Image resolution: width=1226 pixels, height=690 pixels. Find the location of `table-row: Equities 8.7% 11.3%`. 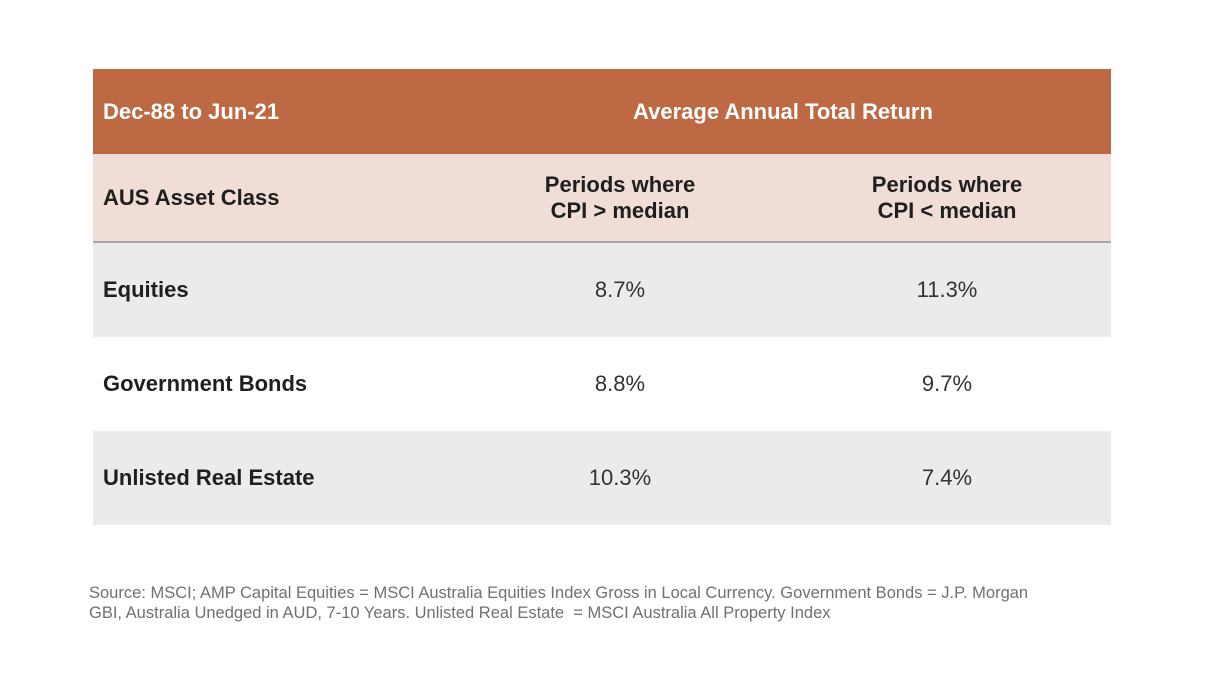

table-row: Equities 8.7% 11.3% is located at coordinates (602, 290).